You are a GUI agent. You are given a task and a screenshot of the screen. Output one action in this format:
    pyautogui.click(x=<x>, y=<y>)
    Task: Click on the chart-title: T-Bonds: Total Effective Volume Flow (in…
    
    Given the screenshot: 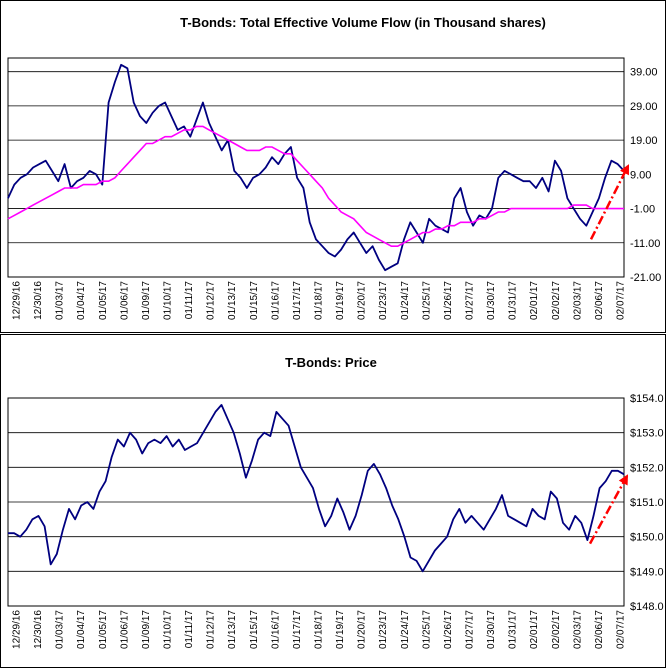 What is the action you would take?
    pyautogui.click(x=363, y=22)
    